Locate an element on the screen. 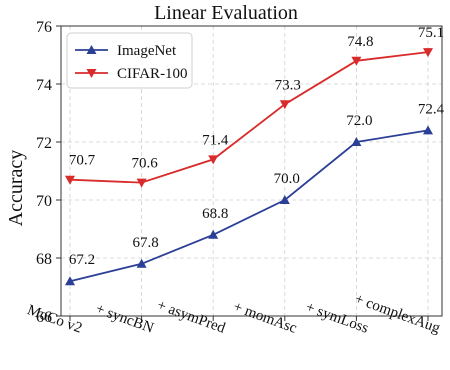 The width and height of the screenshot is (450, 370). data-label: 68.8 is located at coordinates (215, 214).